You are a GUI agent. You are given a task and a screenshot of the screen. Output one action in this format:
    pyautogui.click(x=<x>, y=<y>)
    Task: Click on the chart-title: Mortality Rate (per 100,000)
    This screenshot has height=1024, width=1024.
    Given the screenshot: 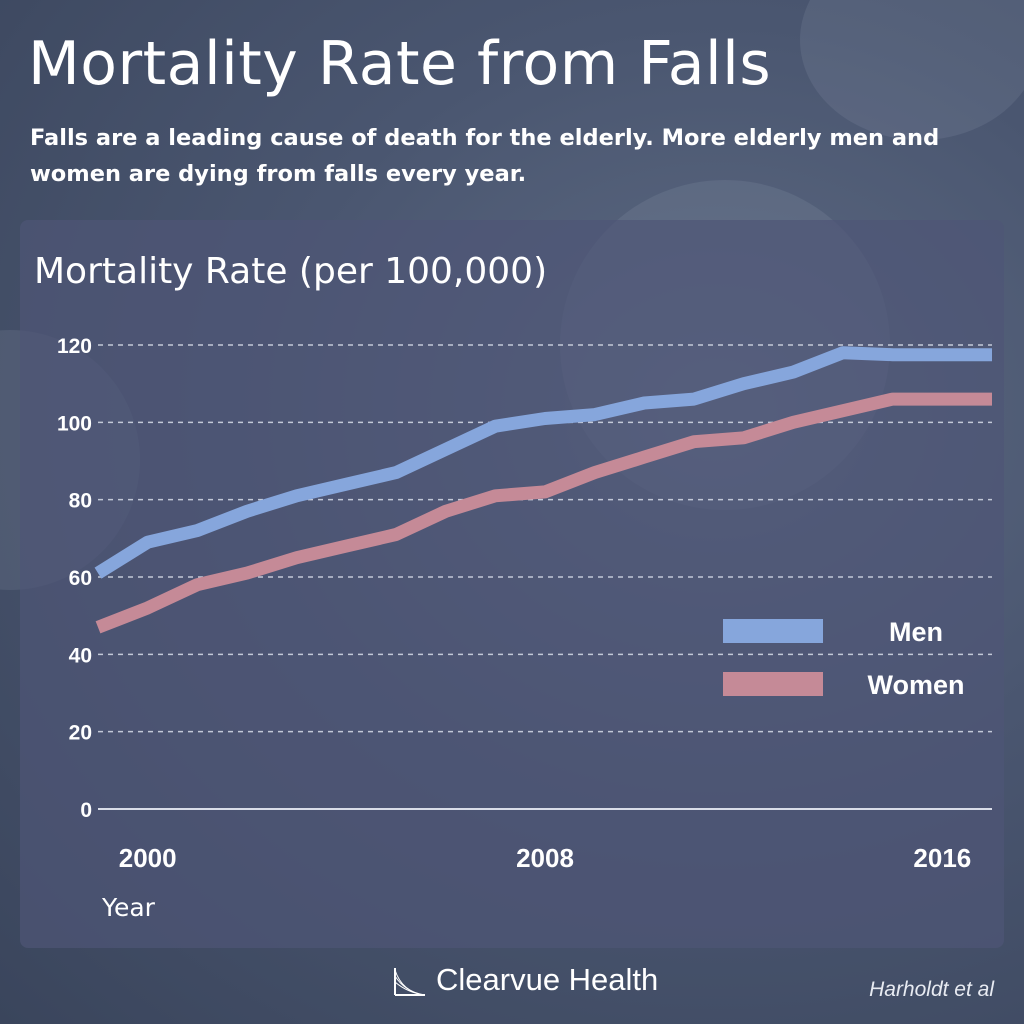 What is the action you would take?
    pyautogui.click(x=290, y=271)
    